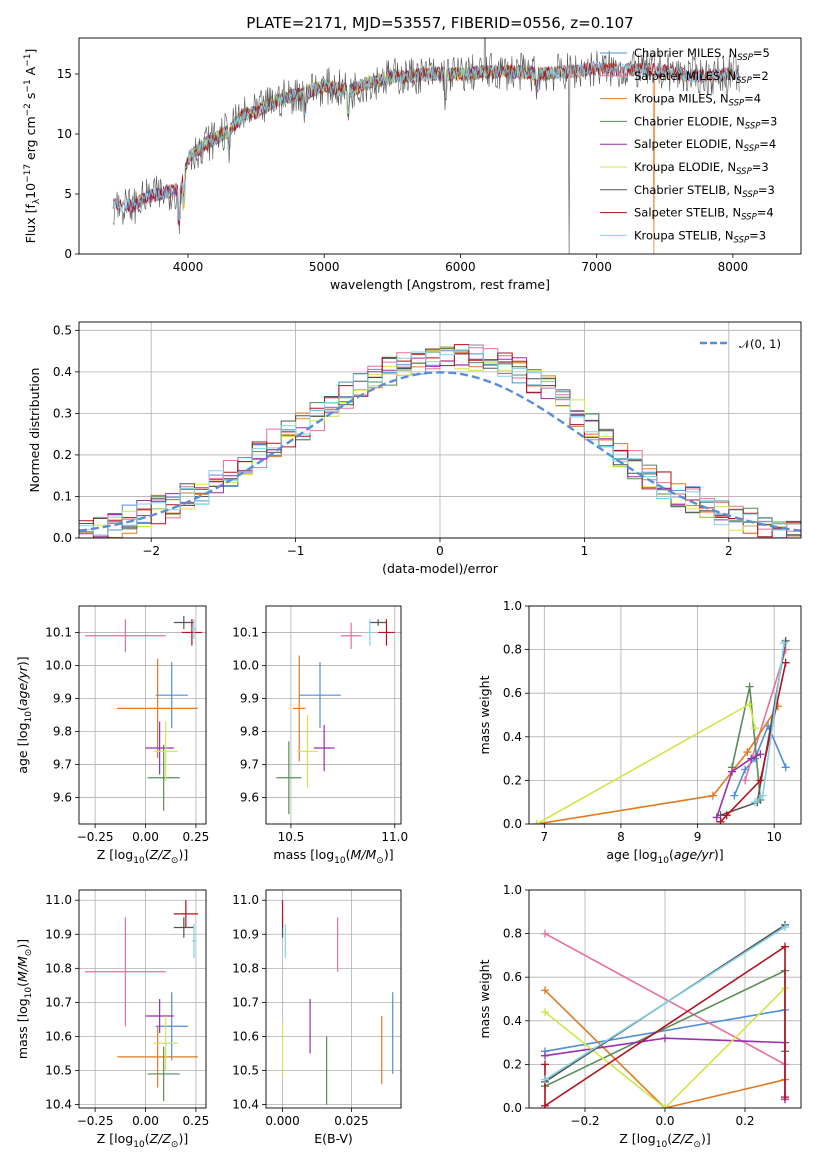 This screenshot has width=819, height=1170. I want to click on x-tick-label: 7000, so click(596, 267).